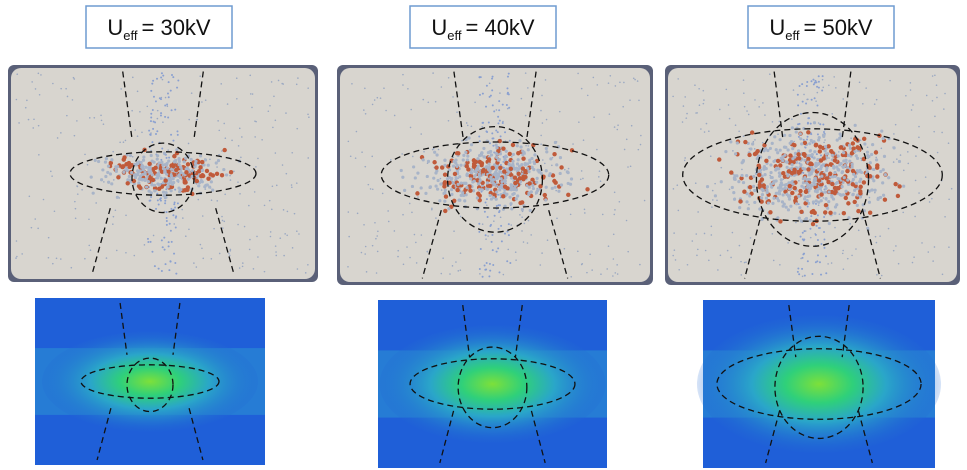  I want to click on guide-line, so click(196, 434).